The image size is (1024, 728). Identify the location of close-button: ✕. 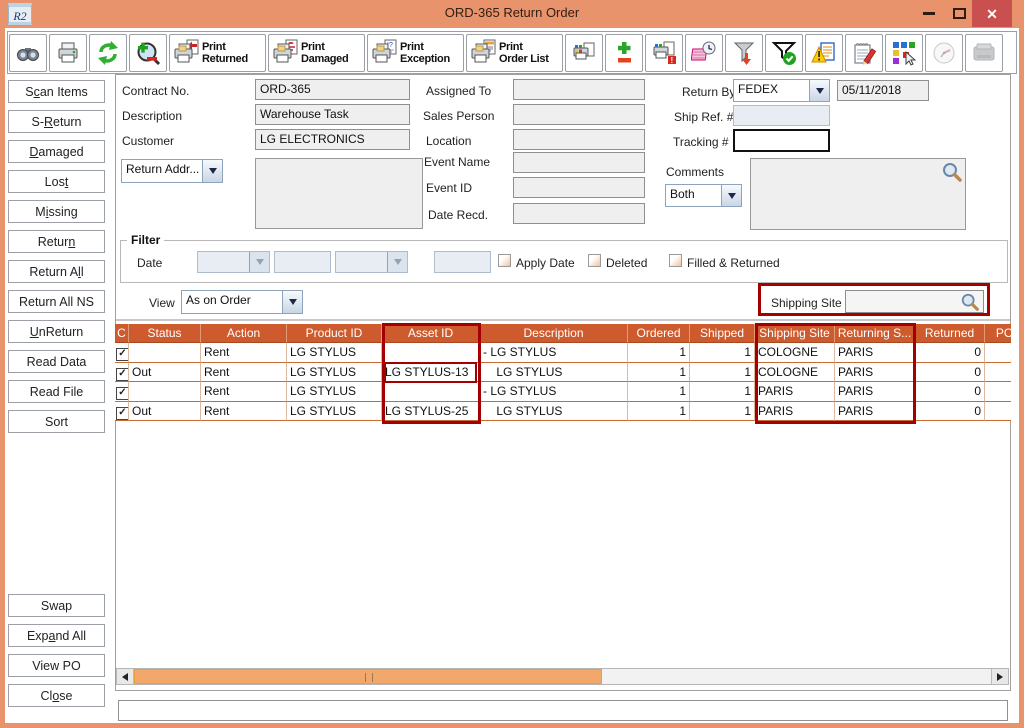
(992, 13).